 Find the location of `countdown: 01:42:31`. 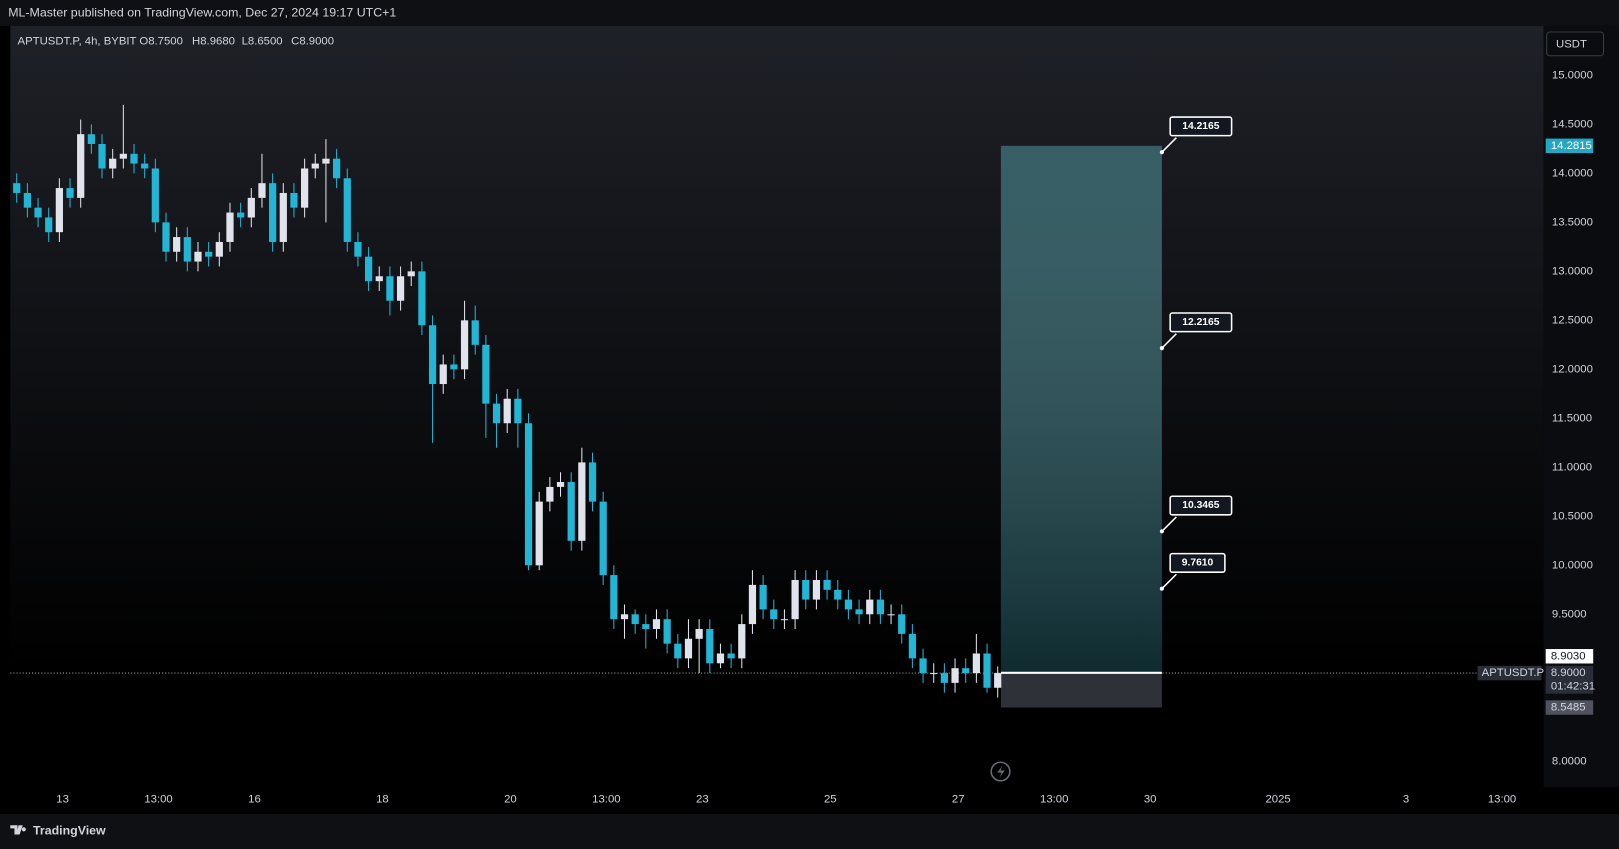

countdown: 01:42:31 is located at coordinates (1573, 687).